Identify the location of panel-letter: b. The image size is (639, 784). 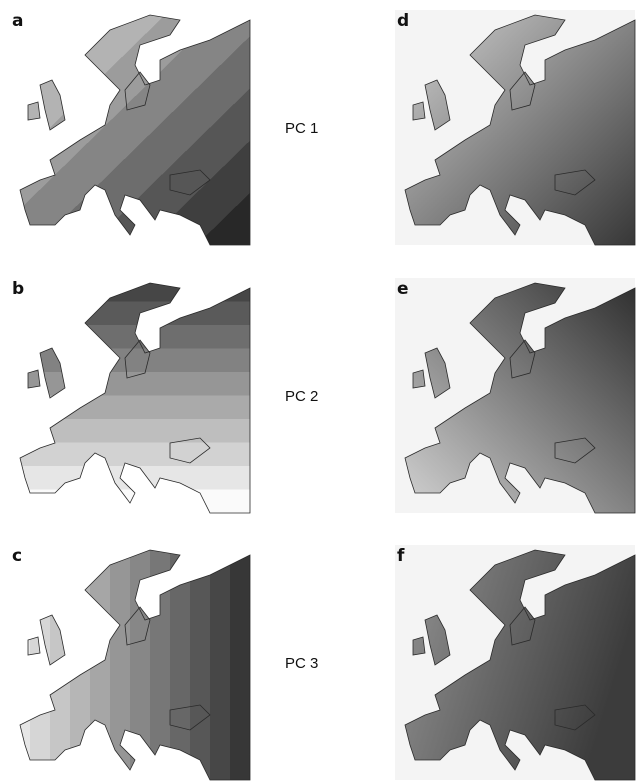
(18, 289).